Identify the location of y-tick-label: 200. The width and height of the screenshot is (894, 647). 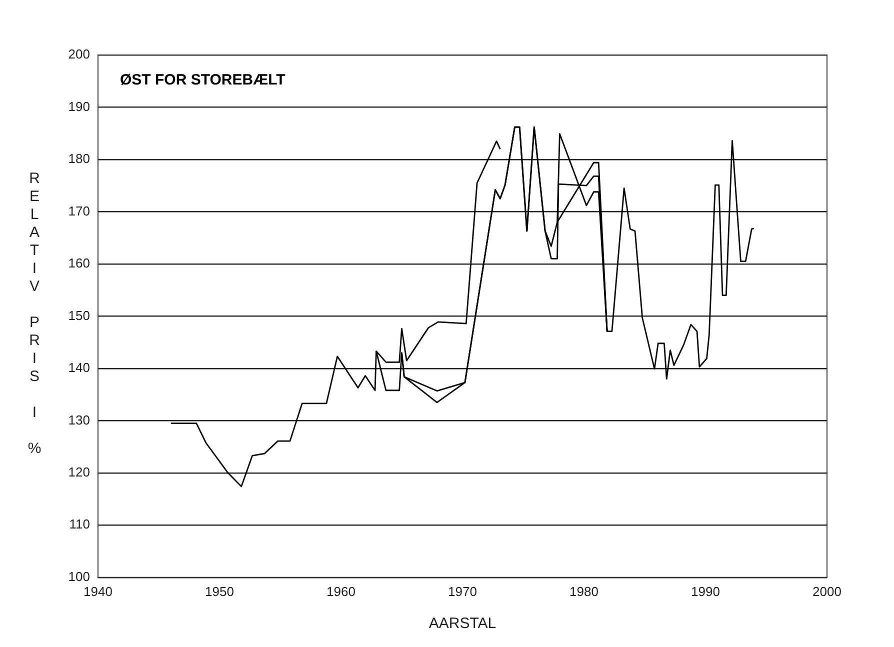
(79, 54).